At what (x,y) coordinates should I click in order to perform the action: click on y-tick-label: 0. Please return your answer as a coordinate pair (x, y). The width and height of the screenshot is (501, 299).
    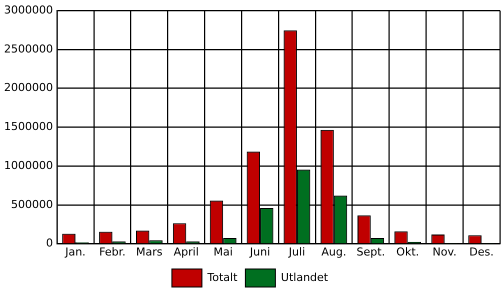
    Looking at the image, I should click on (49, 243).